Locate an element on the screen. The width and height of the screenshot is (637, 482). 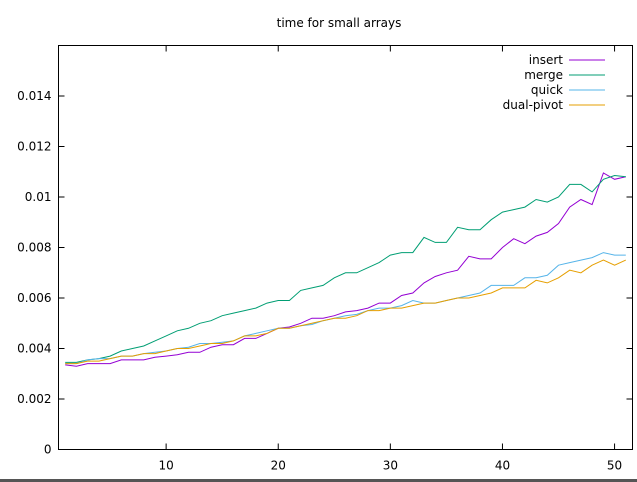
x-tick-label: 30 is located at coordinates (390, 466).